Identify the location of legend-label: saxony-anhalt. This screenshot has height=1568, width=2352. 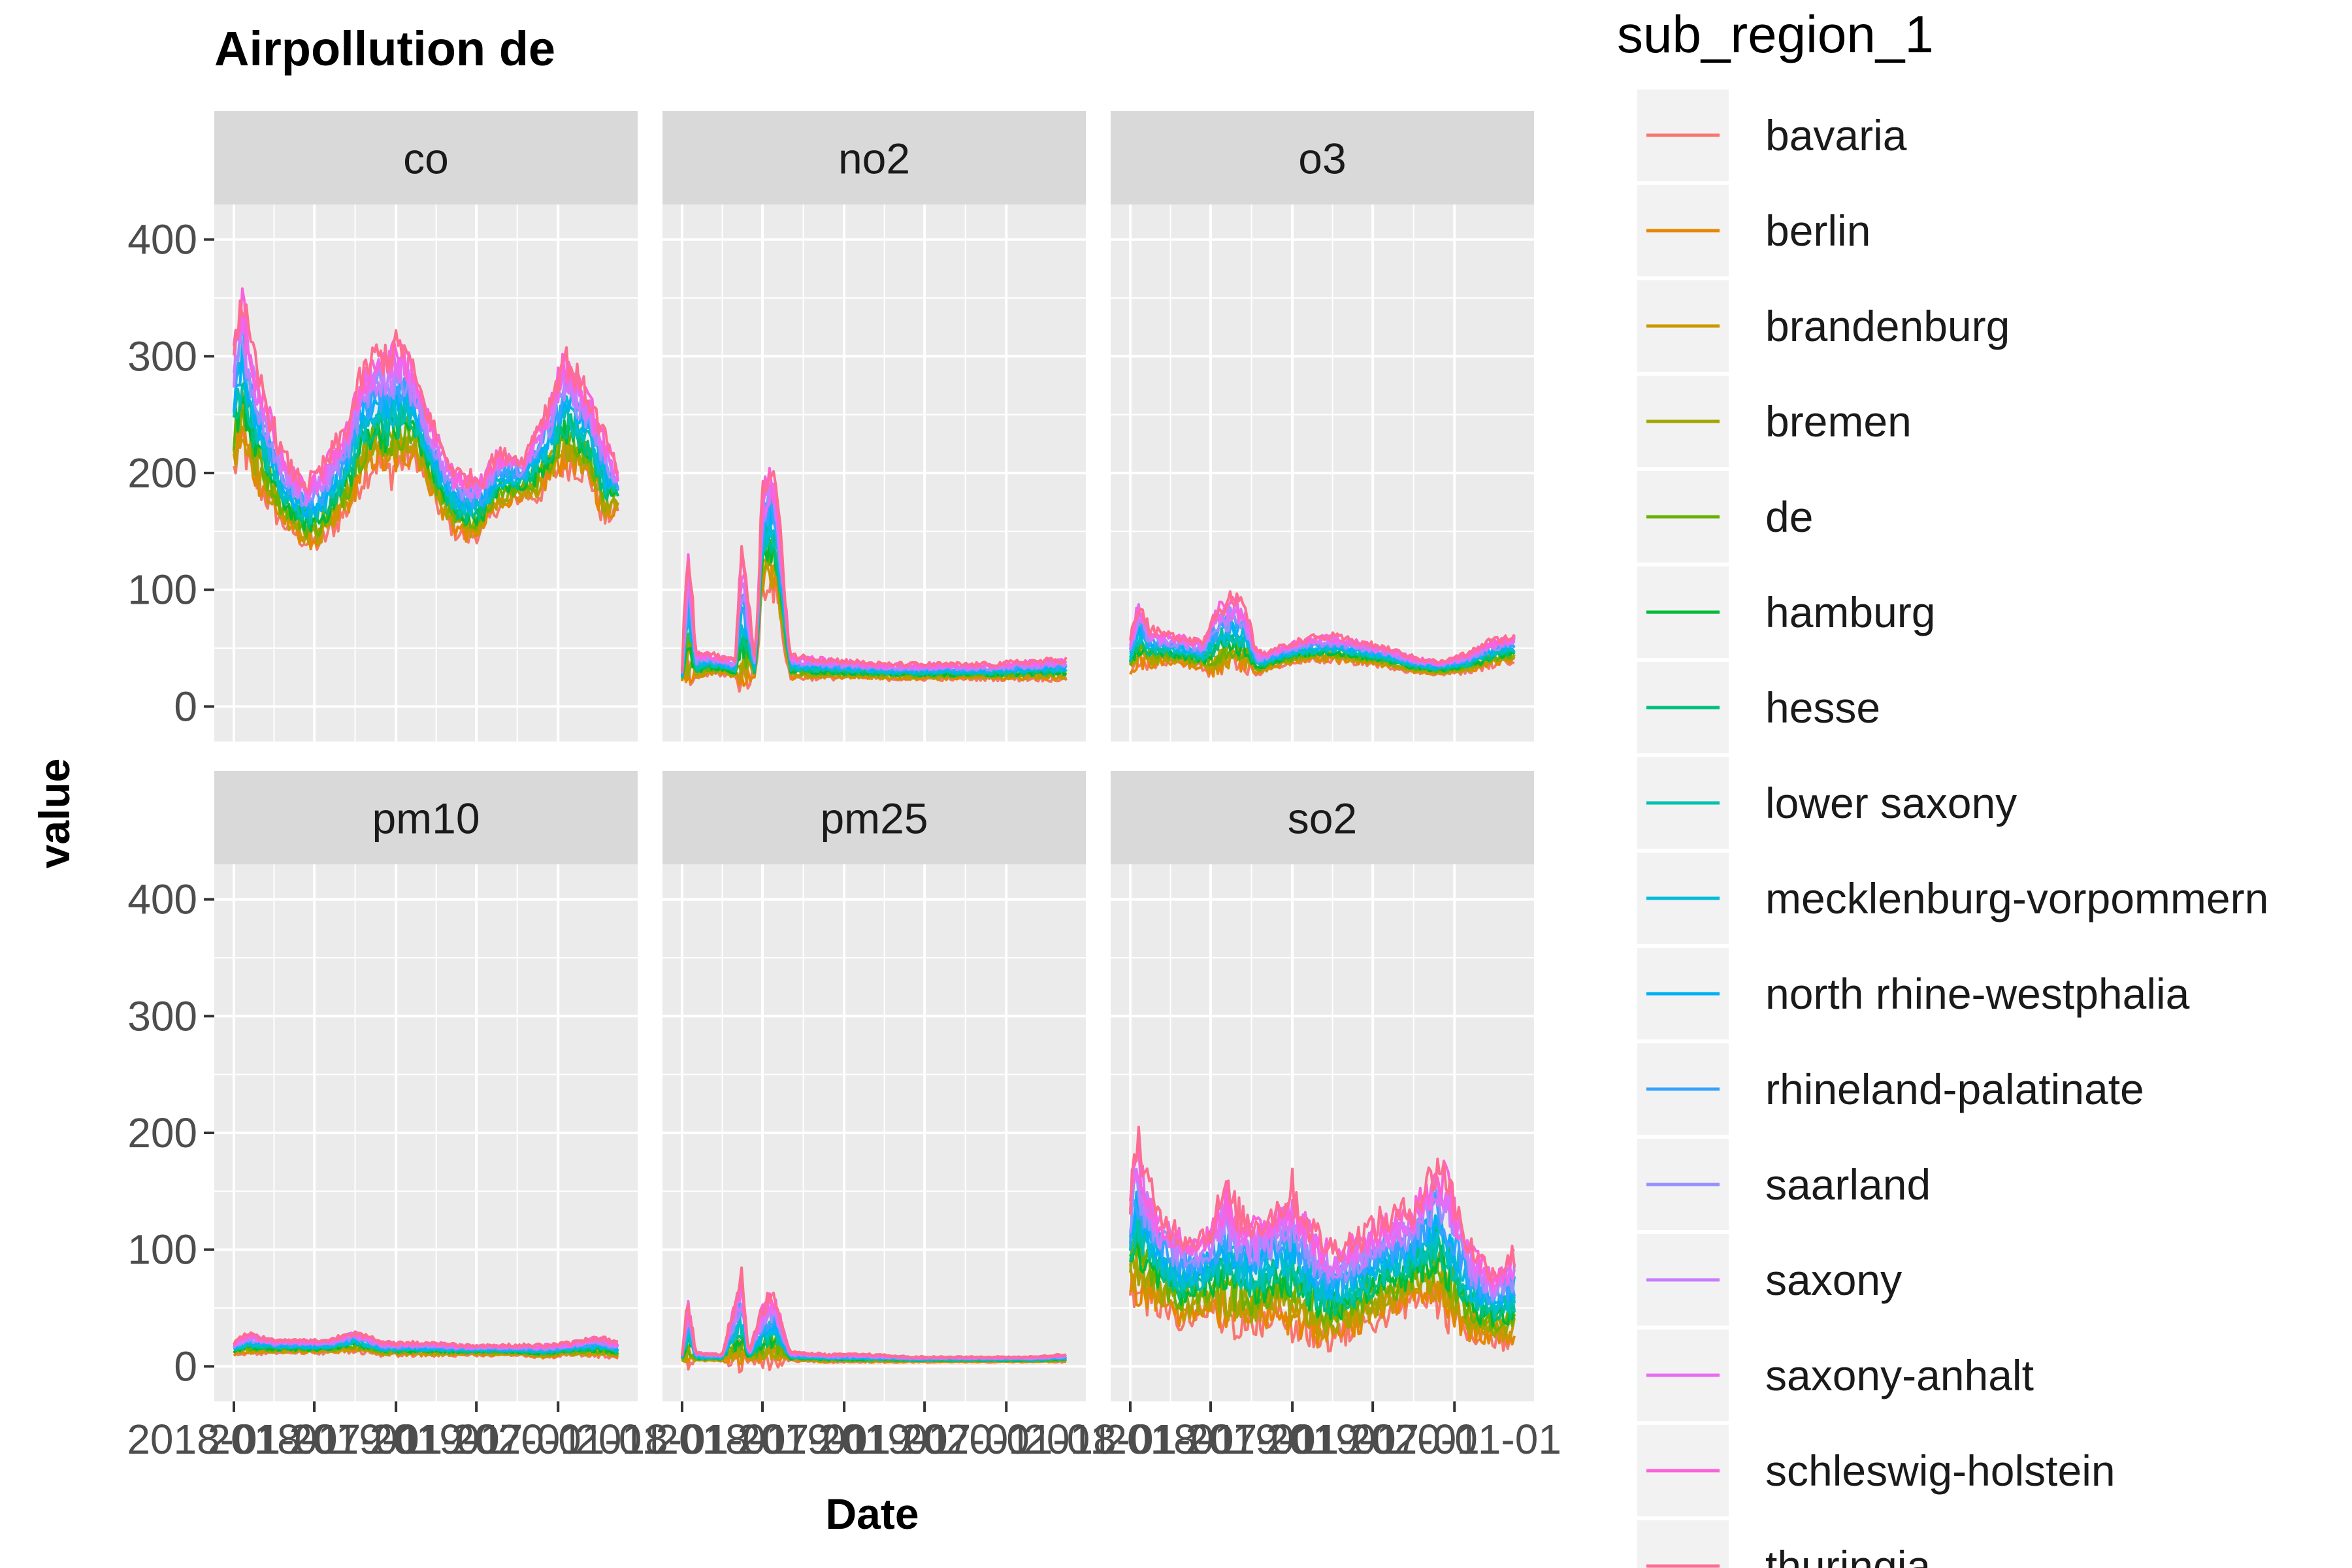
(1899, 1375).